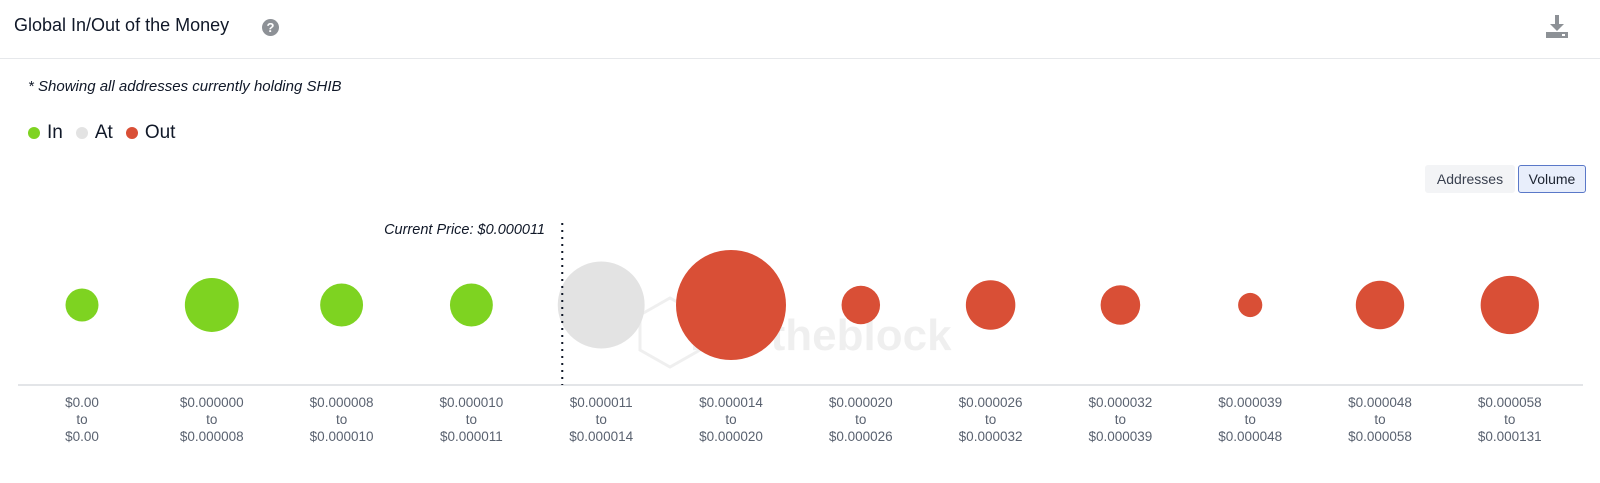 The image size is (1600, 483). Describe the element at coordinates (270, 27) in the screenshot. I see `question-circle-icon: ?` at that location.